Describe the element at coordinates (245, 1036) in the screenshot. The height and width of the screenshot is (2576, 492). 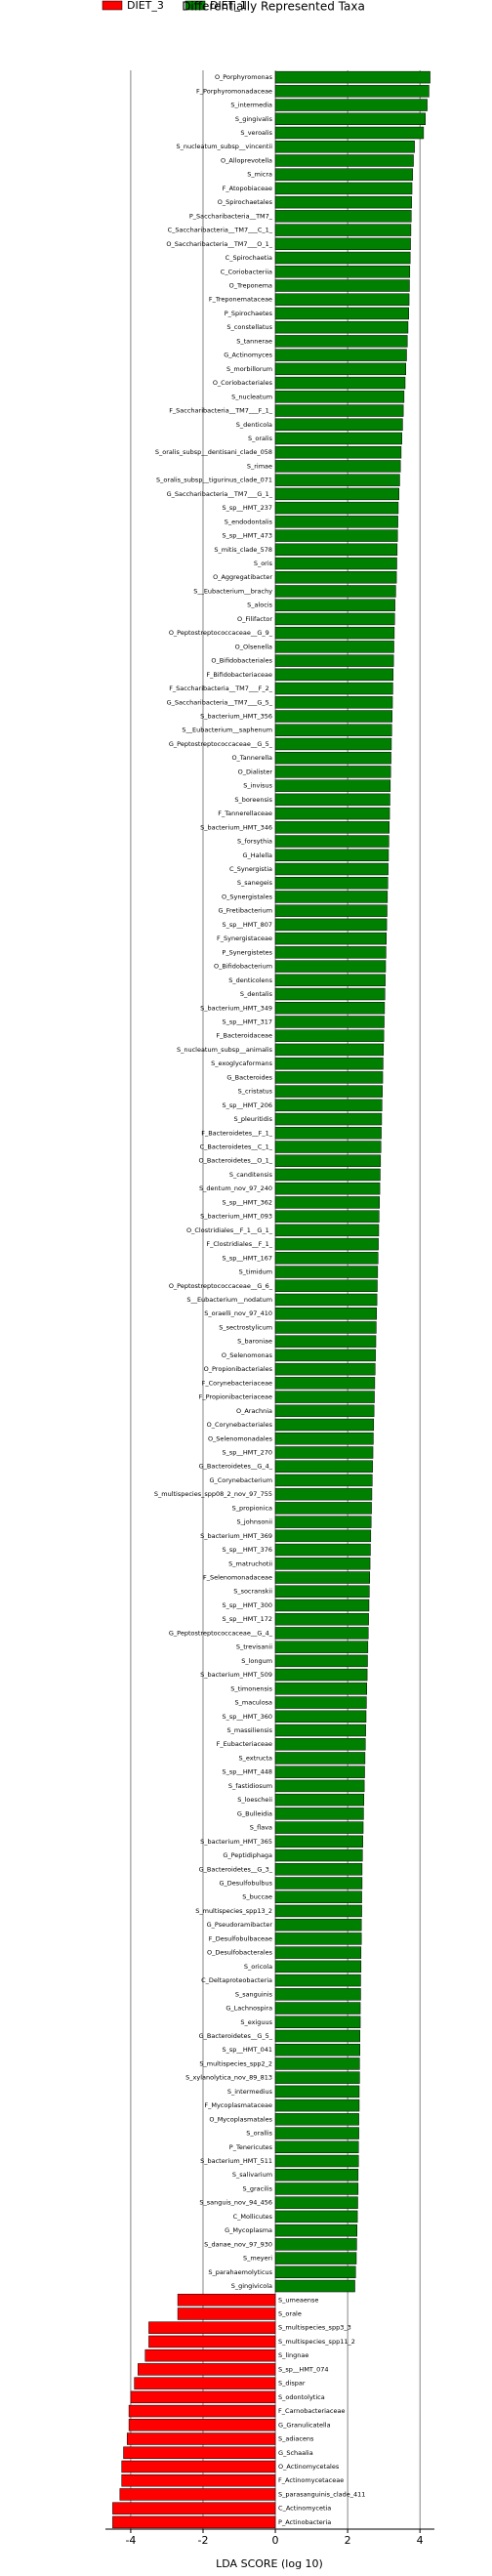
I see `bar-label: F_Bacteroidaceae` at that location.